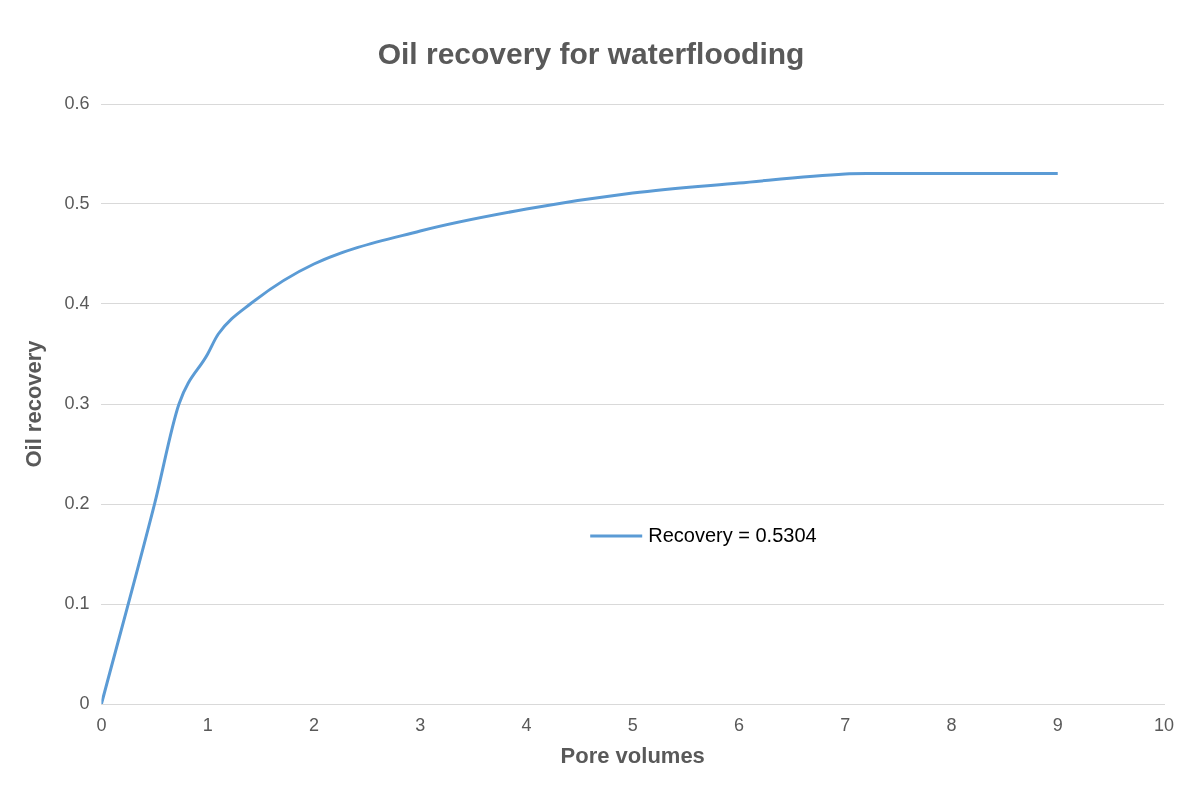 This screenshot has height=792, width=1202. I want to click on y-axis-title: Oil recovery, so click(34, 403).